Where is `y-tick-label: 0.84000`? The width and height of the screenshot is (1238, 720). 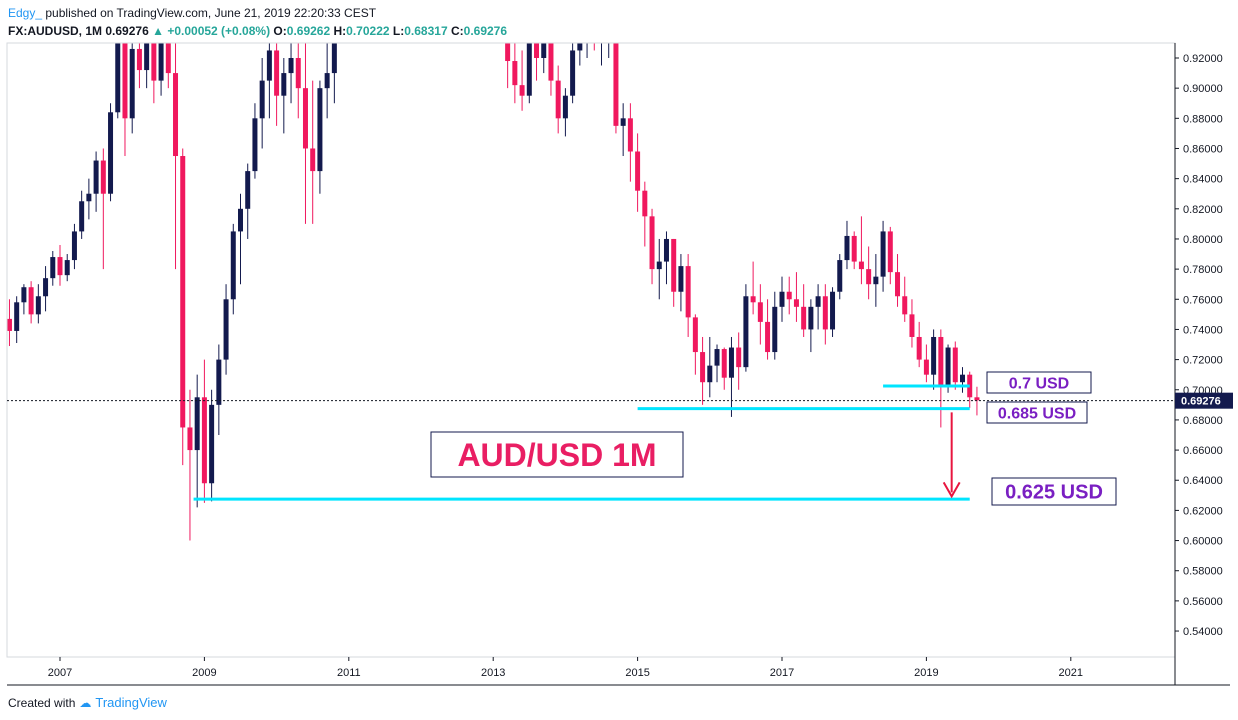
y-tick-label: 0.84000 is located at coordinates (1203, 180).